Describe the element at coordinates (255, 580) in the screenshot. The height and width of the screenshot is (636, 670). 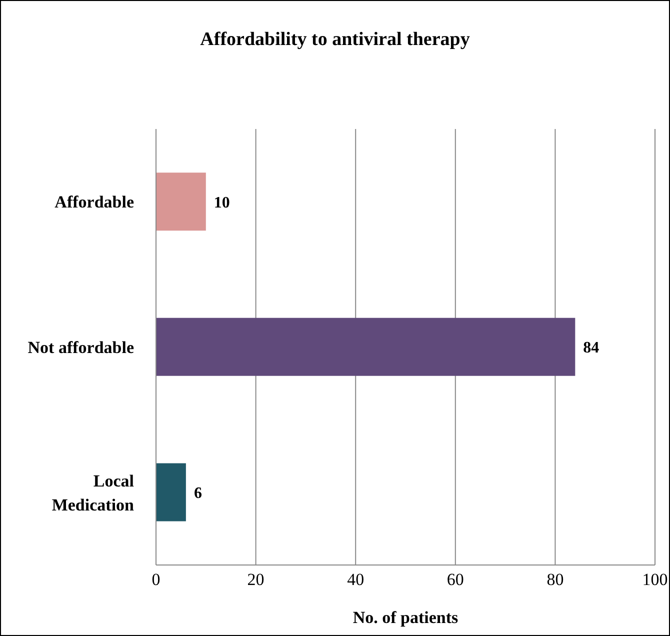
I see `x-tick-label: 20` at that location.